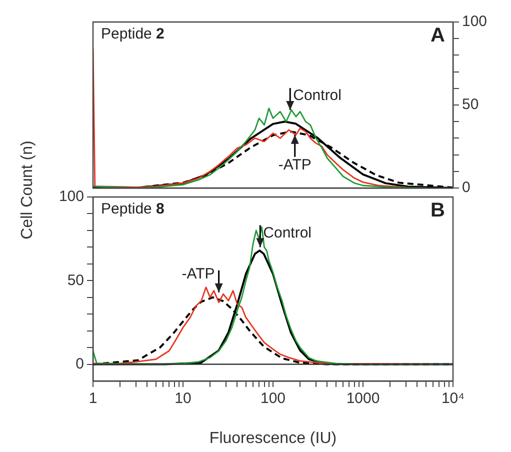 Image resolution: width=511 pixels, height=452 pixels. I want to click on x-tick-label: 10, so click(183, 399).